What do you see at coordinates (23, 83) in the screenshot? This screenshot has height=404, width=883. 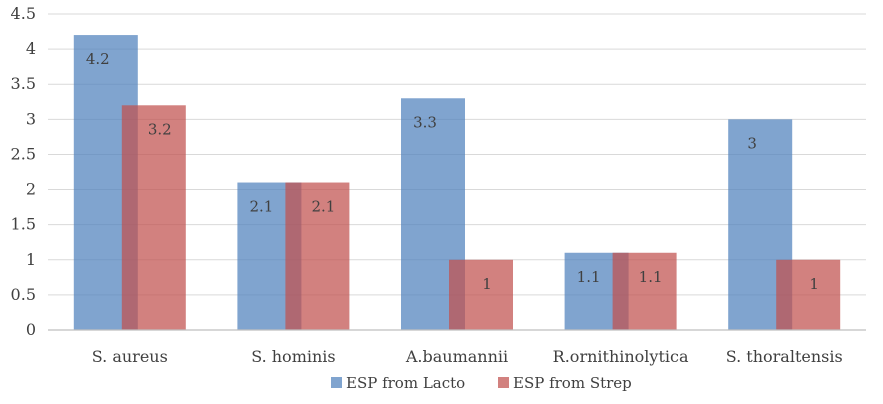 I see `y-tick-label: 3.5` at bounding box center [23, 83].